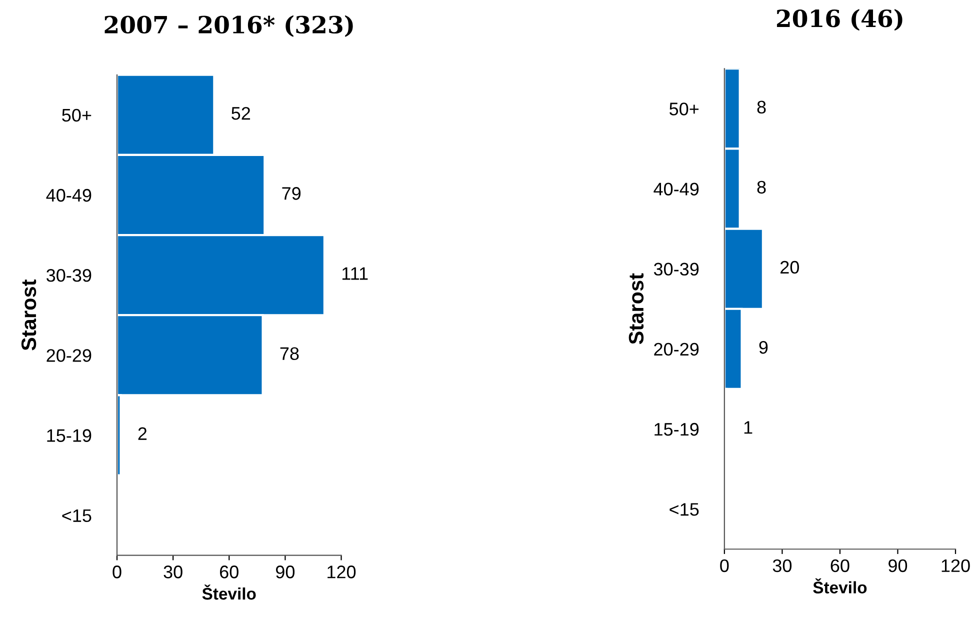 Image resolution: width=975 pixels, height=624 pixels. I want to click on data-label: 20, so click(789, 267).